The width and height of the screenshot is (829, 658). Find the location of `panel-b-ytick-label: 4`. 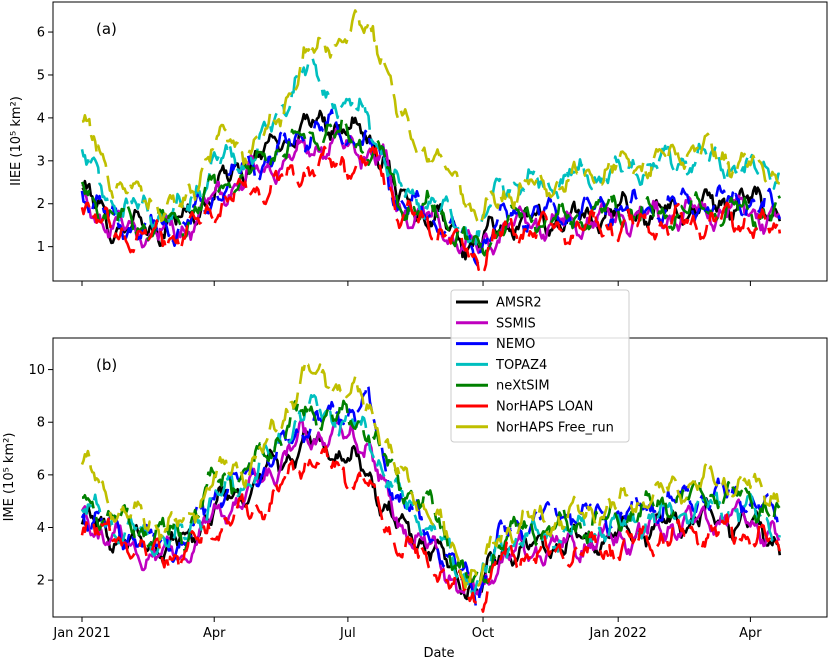

panel-b-ytick-label: 4 is located at coordinates (41, 528).